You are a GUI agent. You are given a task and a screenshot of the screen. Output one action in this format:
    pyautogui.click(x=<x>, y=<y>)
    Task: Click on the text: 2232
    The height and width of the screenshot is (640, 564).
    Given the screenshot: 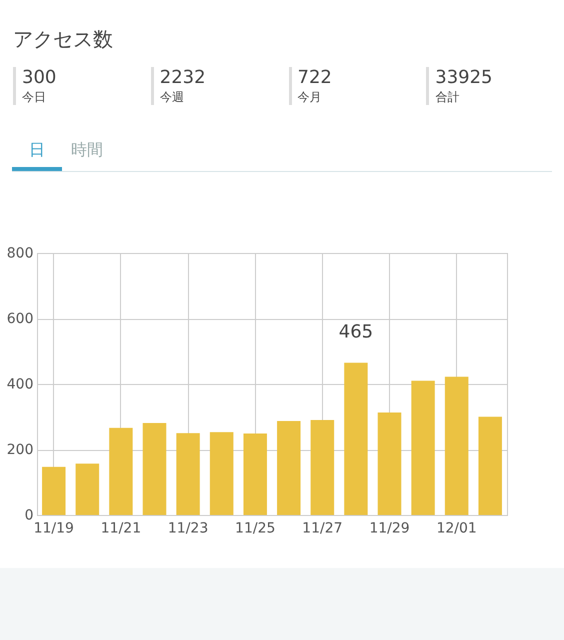 What is the action you would take?
    pyautogui.click(x=183, y=78)
    